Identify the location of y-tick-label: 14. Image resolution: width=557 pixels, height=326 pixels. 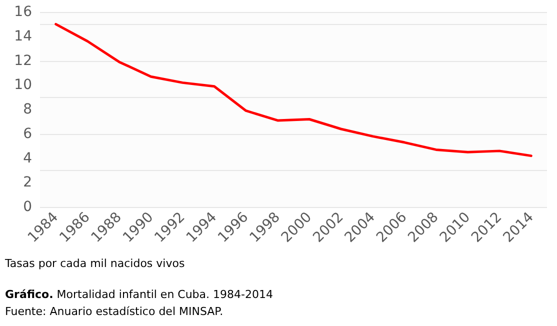
(23, 36).